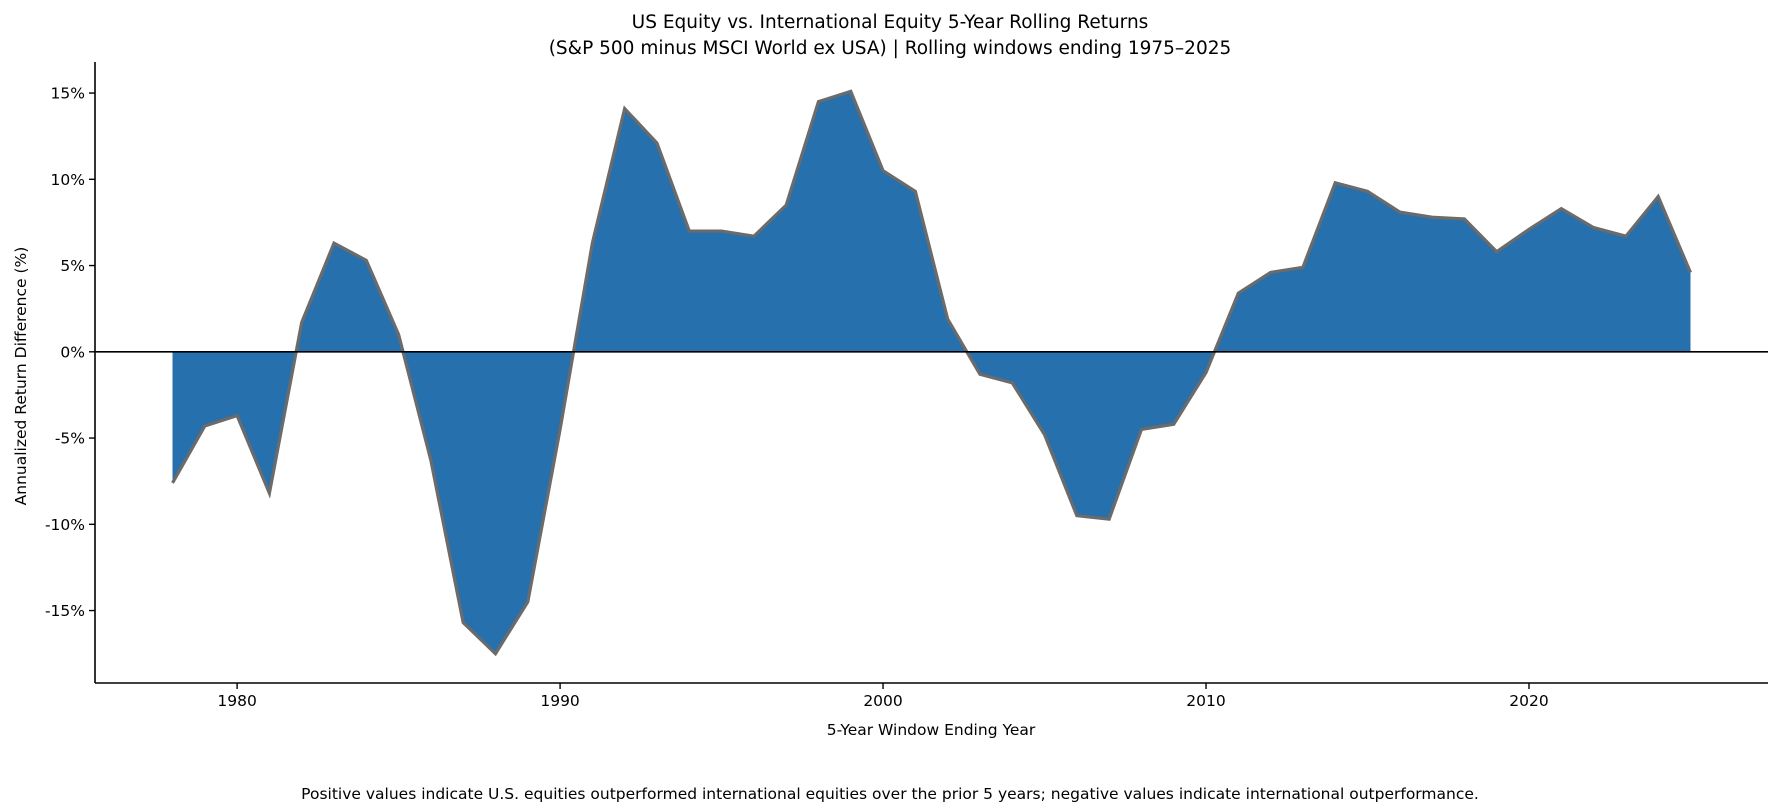 The image size is (1779, 812). Describe the element at coordinates (366, 260) in the screenshot. I see `data-point-1984` at that location.